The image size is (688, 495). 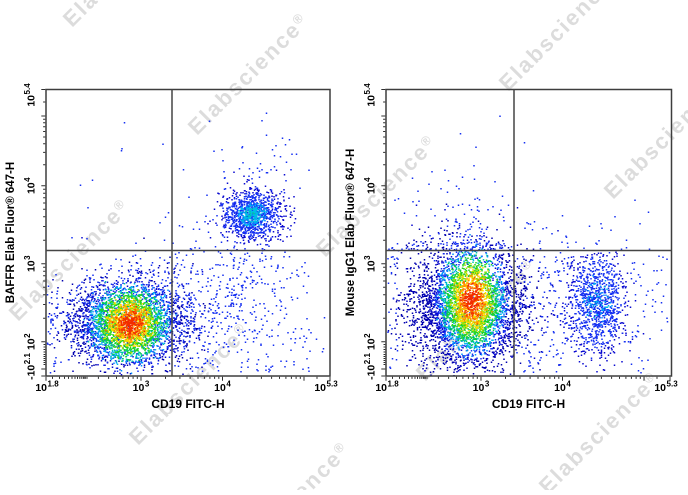 What do you see at coordinates (11, 232) in the screenshot?
I see `svg-text: BAFFR Elab Fluor® 647-H` at bounding box center [11, 232].